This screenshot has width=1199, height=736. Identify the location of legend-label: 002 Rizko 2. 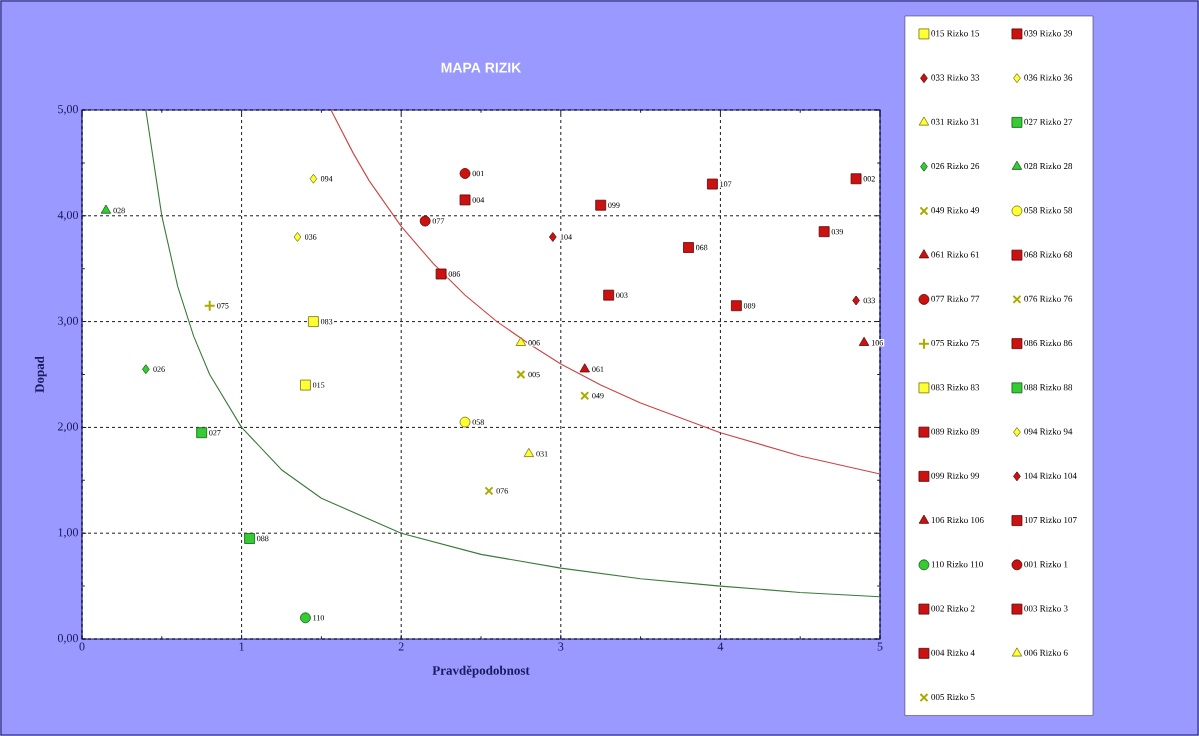
(953, 608).